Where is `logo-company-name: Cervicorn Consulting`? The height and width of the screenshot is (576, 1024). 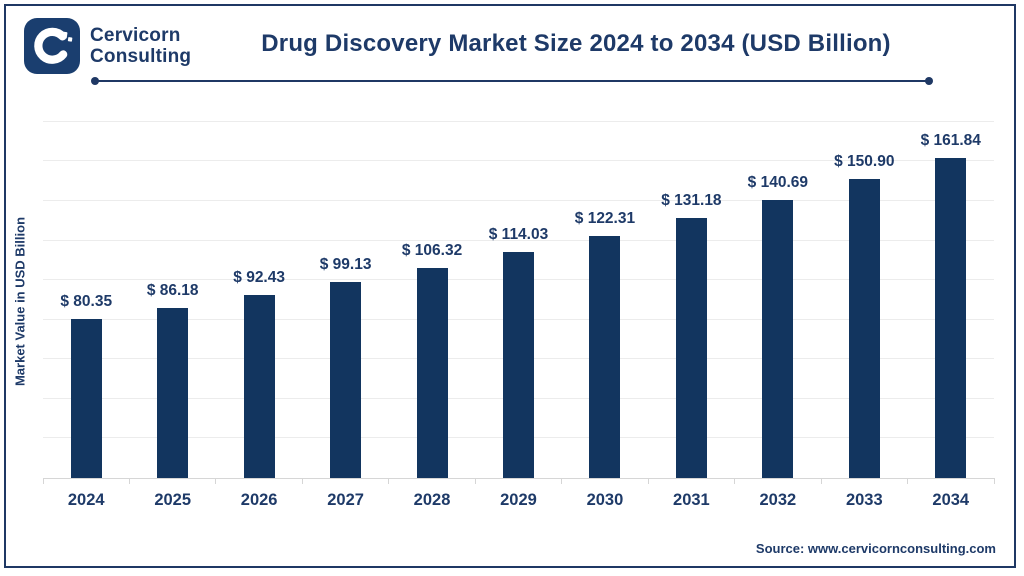 logo-company-name: Cervicorn Consulting is located at coordinates (140, 46).